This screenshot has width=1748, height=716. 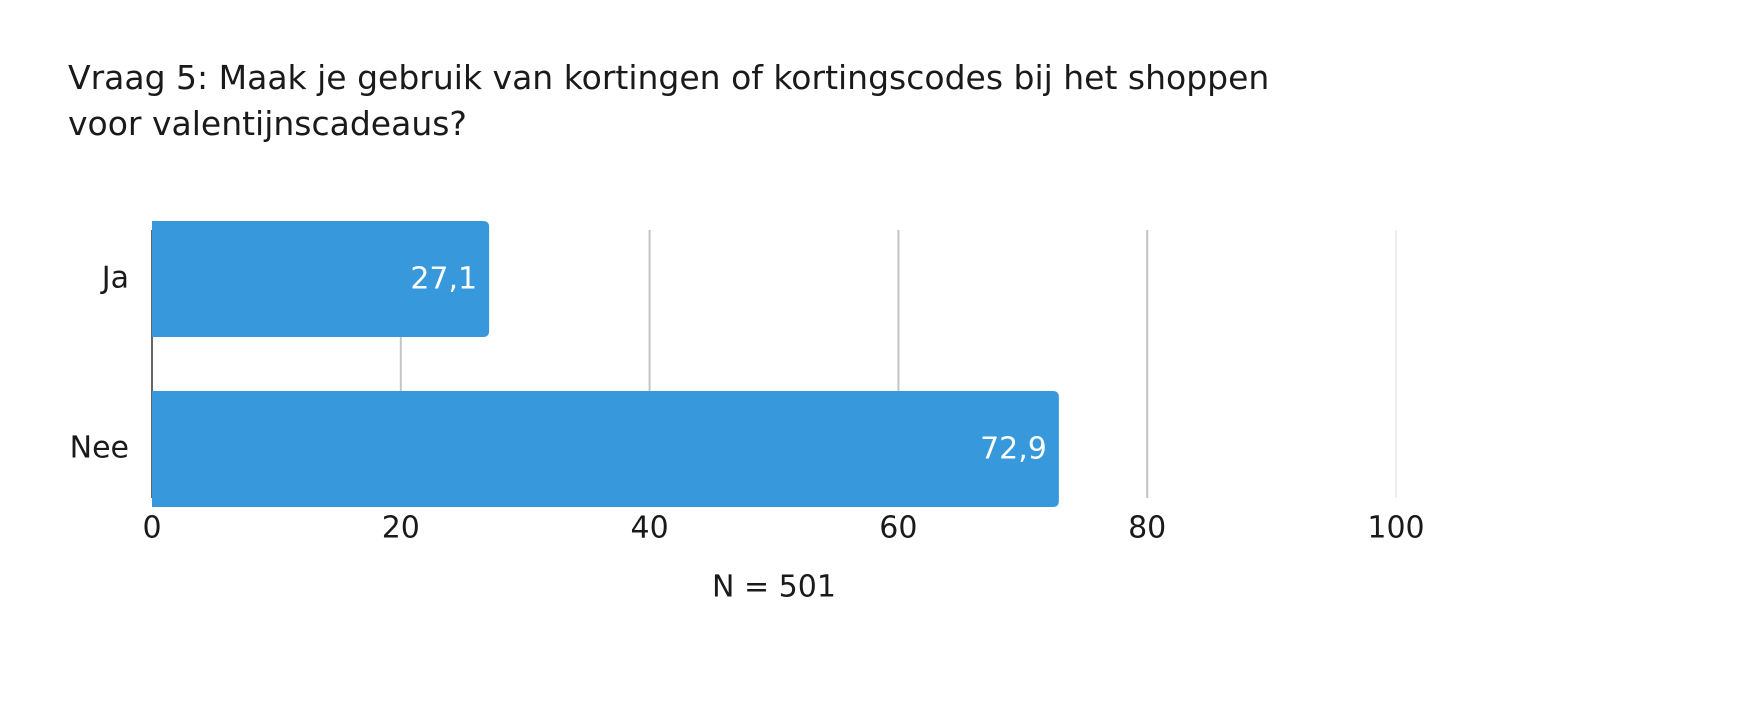 I want to click on x-tick-label: 80, so click(x=1147, y=528).